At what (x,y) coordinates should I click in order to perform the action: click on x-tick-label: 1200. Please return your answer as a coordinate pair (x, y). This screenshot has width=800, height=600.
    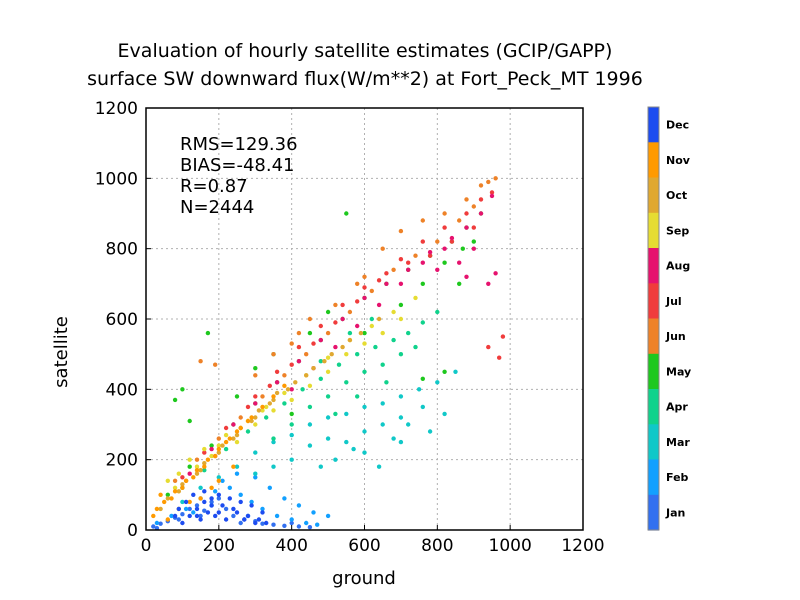
    Looking at the image, I should click on (582, 546).